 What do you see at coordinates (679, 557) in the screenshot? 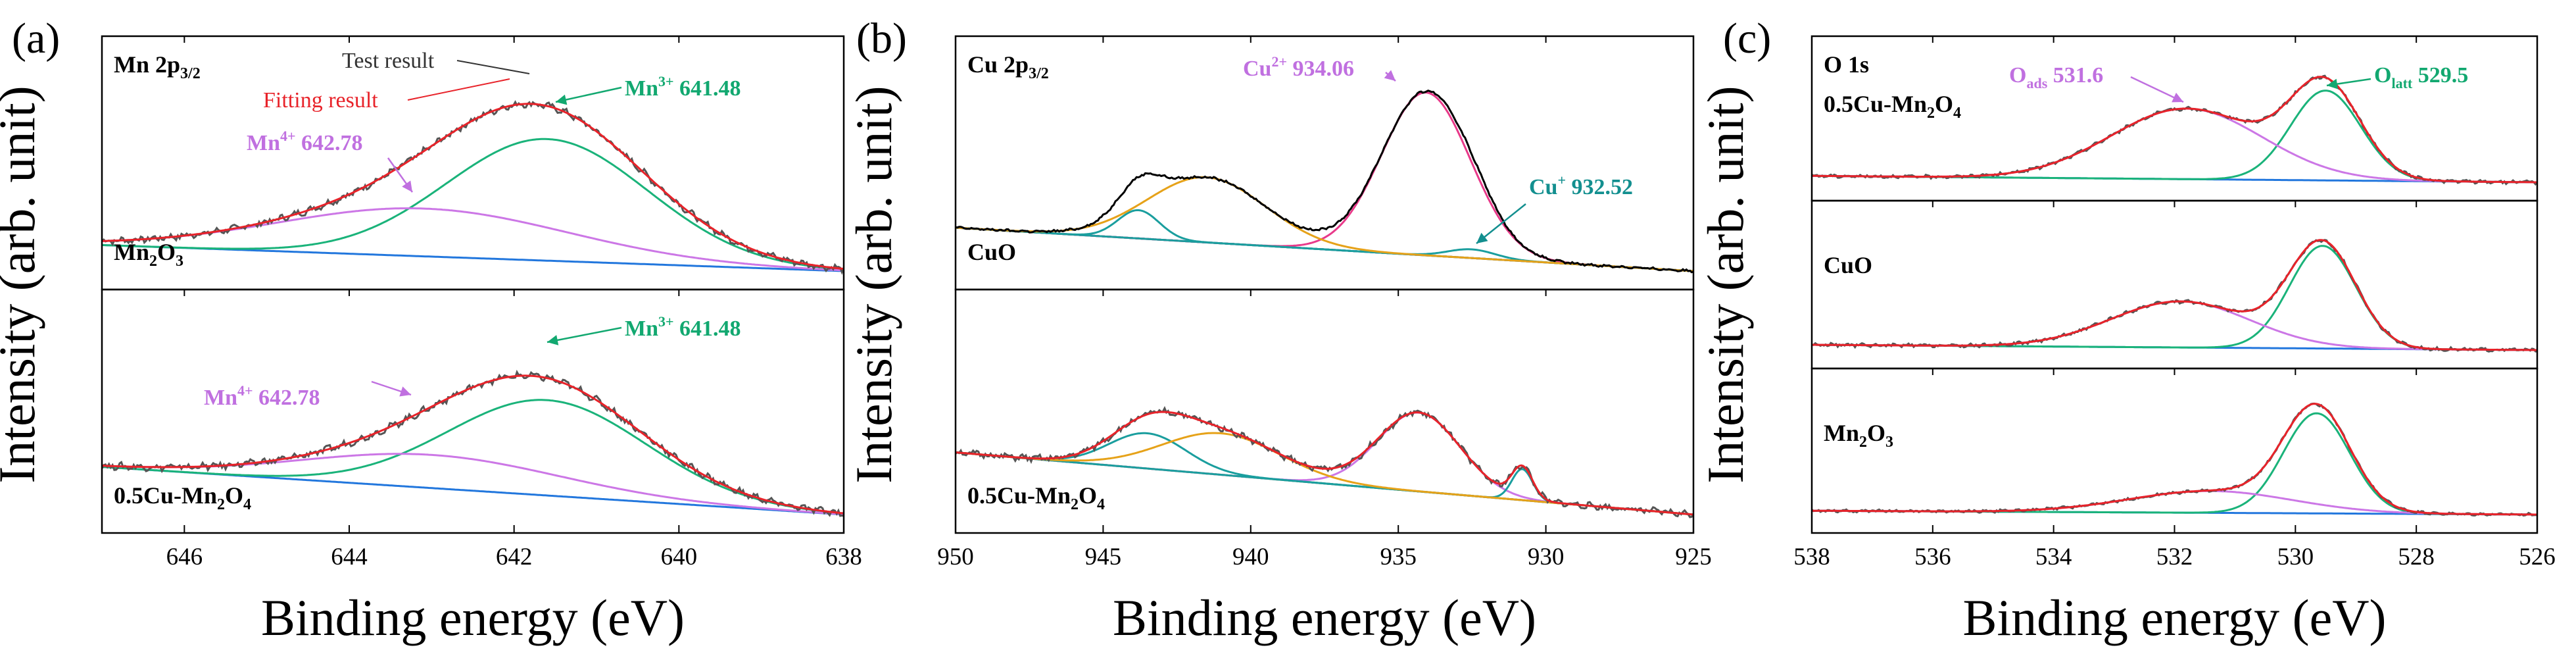
I see `x-tick-label: 640` at bounding box center [679, 557].